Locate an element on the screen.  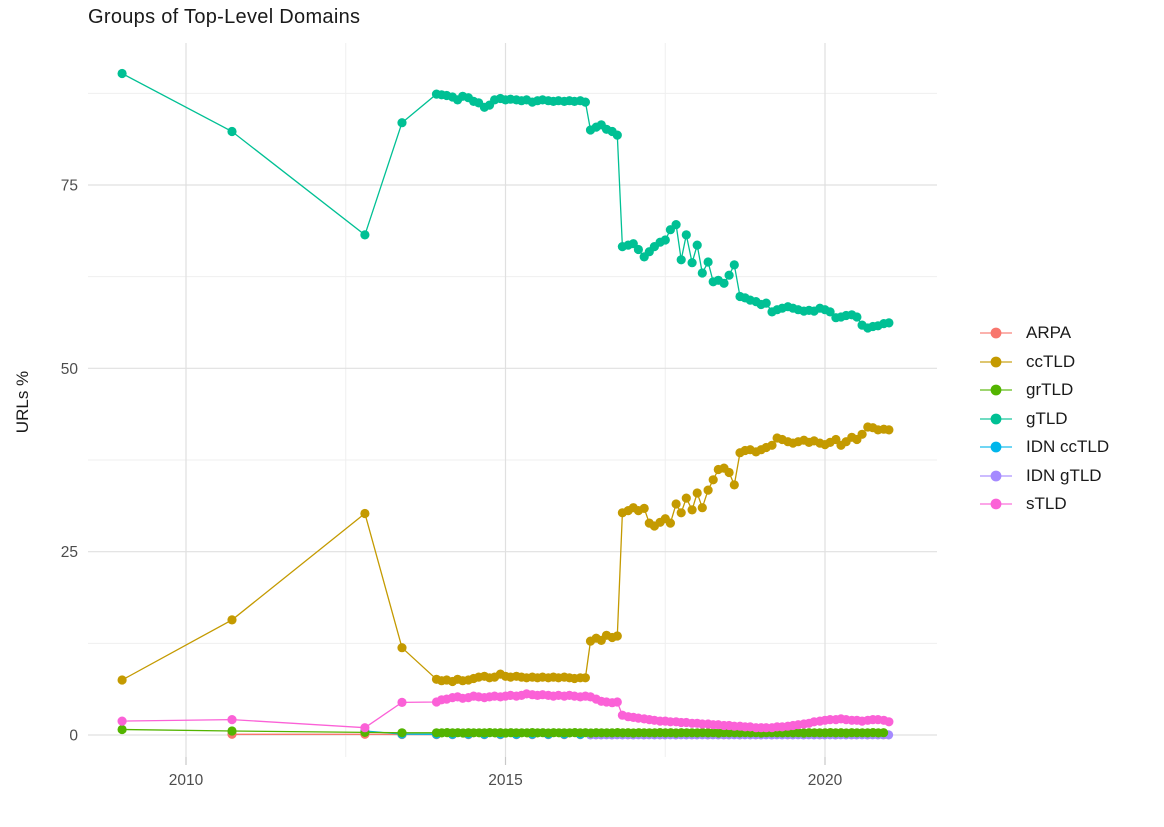
legend-item-ccTLD: ccTLD is located at coordinates (1043, 362).